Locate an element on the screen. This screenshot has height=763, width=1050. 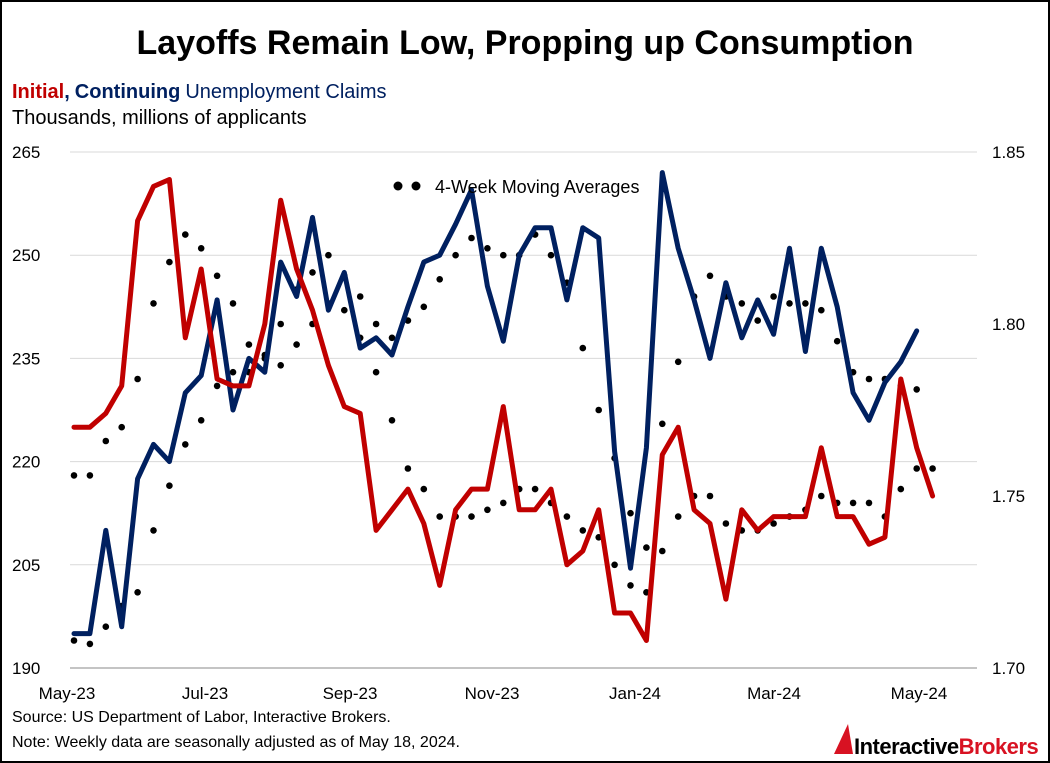
logo-mark-icon is located at coordinates (843, 739).